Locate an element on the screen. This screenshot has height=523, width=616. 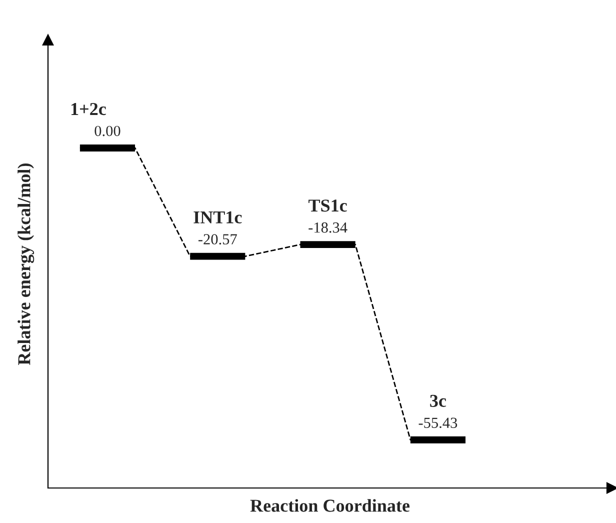
data-label: -55.43 is located at coordinates (438, 423).